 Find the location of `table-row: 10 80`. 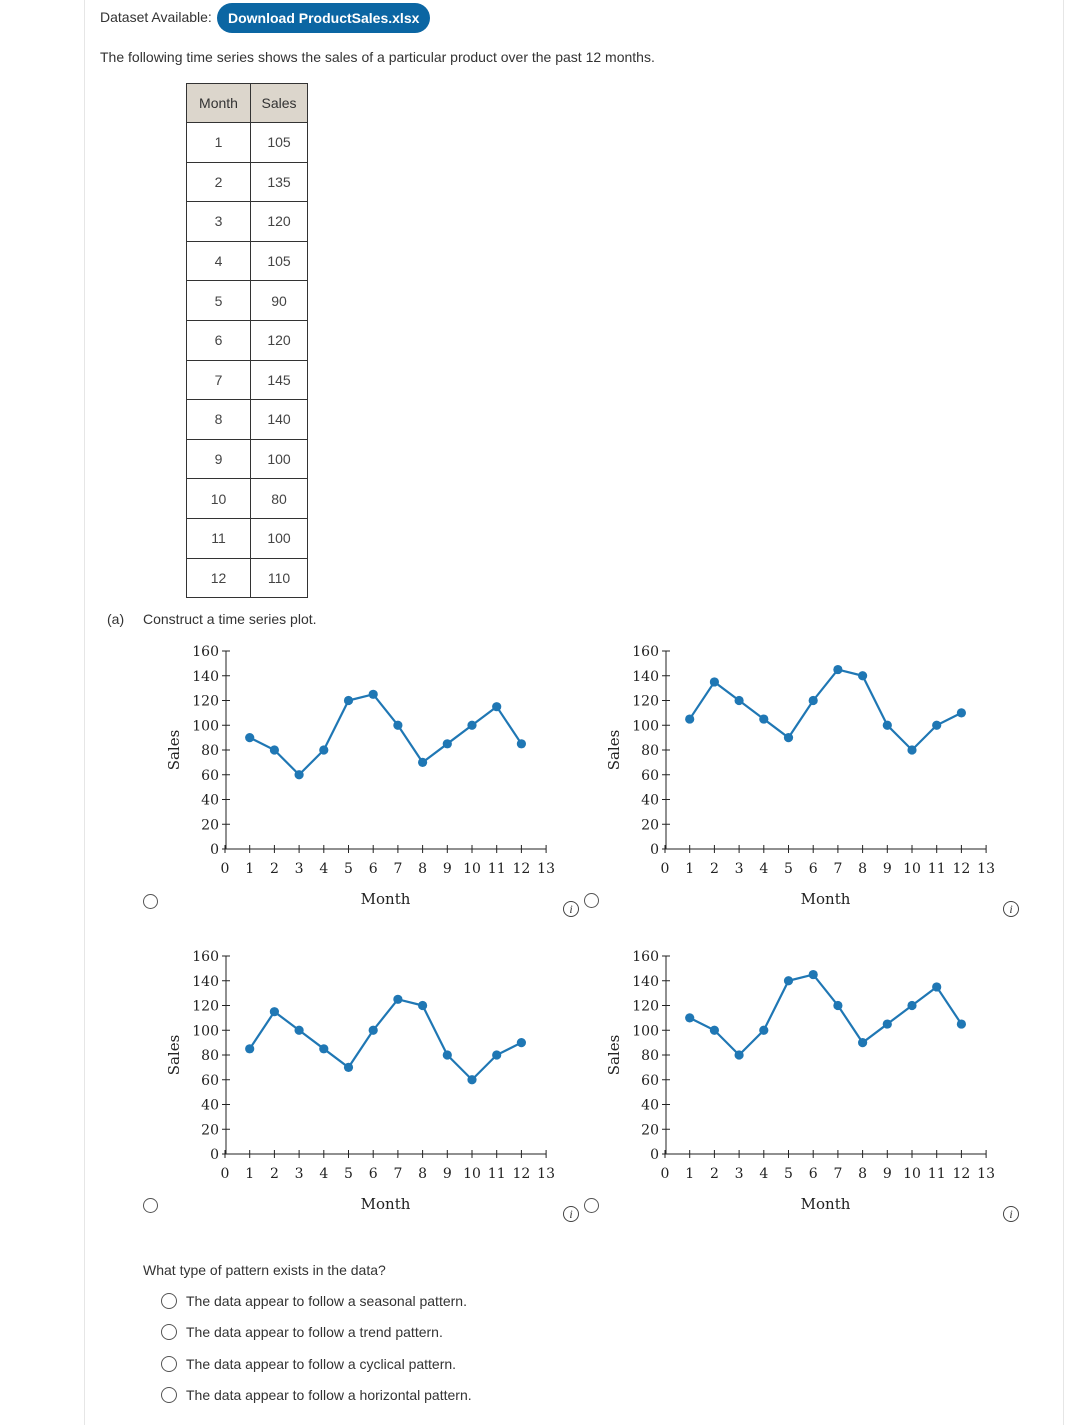

table-row: 10 80 is located at coordinates (247, 498).